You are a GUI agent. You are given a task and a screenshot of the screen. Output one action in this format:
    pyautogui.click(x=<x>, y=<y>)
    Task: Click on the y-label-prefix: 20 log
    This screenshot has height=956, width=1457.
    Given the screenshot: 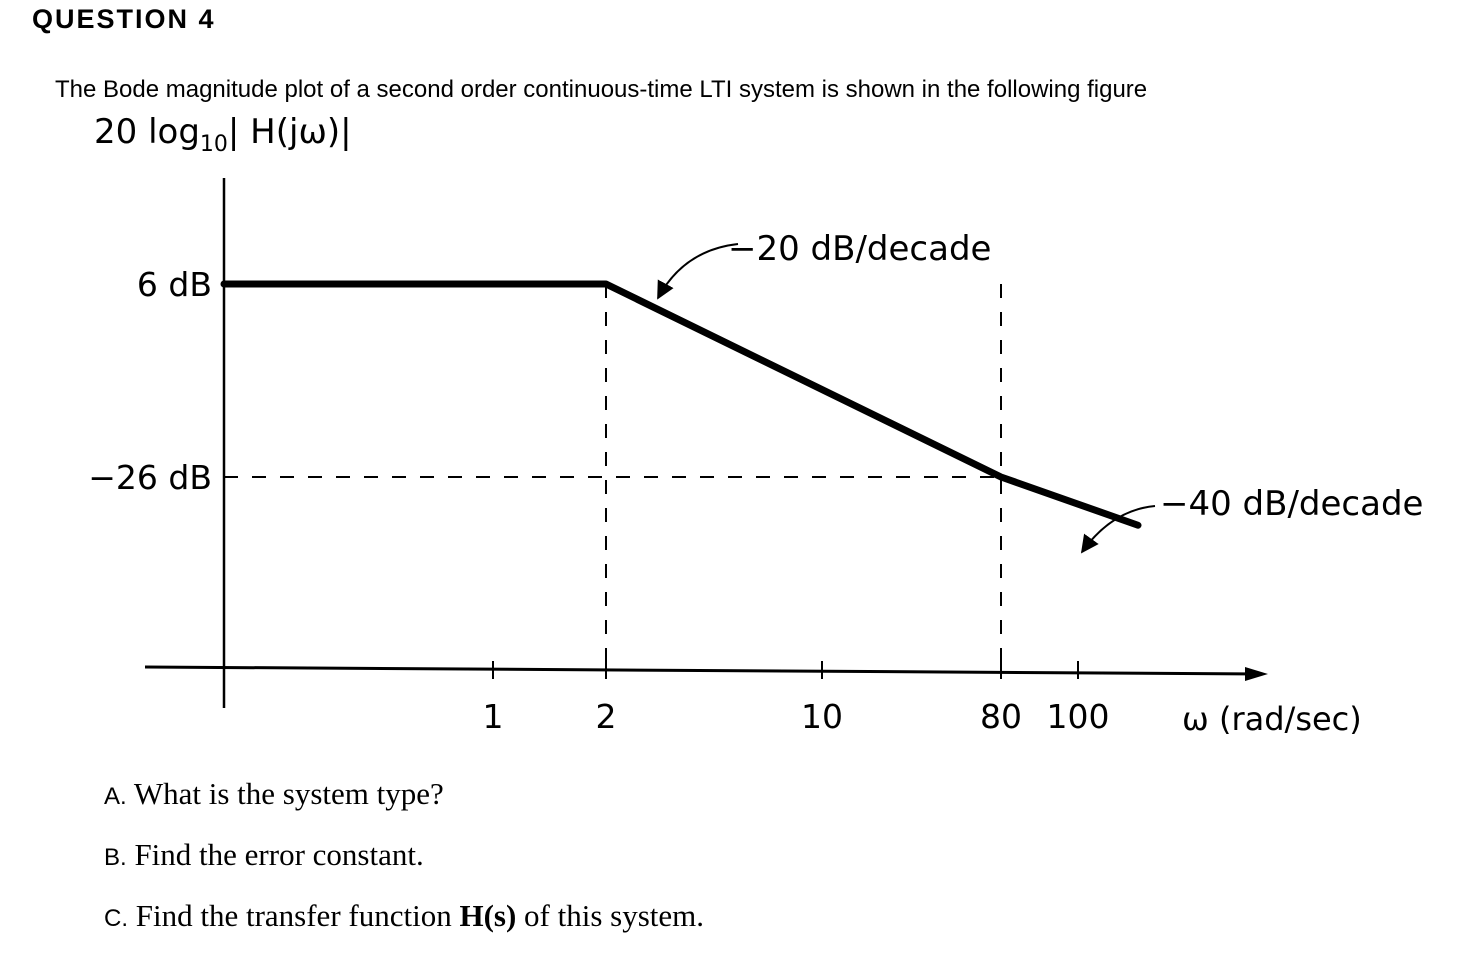 What is the action you would take?
    pyautogui.click(x=147, y=132)
    